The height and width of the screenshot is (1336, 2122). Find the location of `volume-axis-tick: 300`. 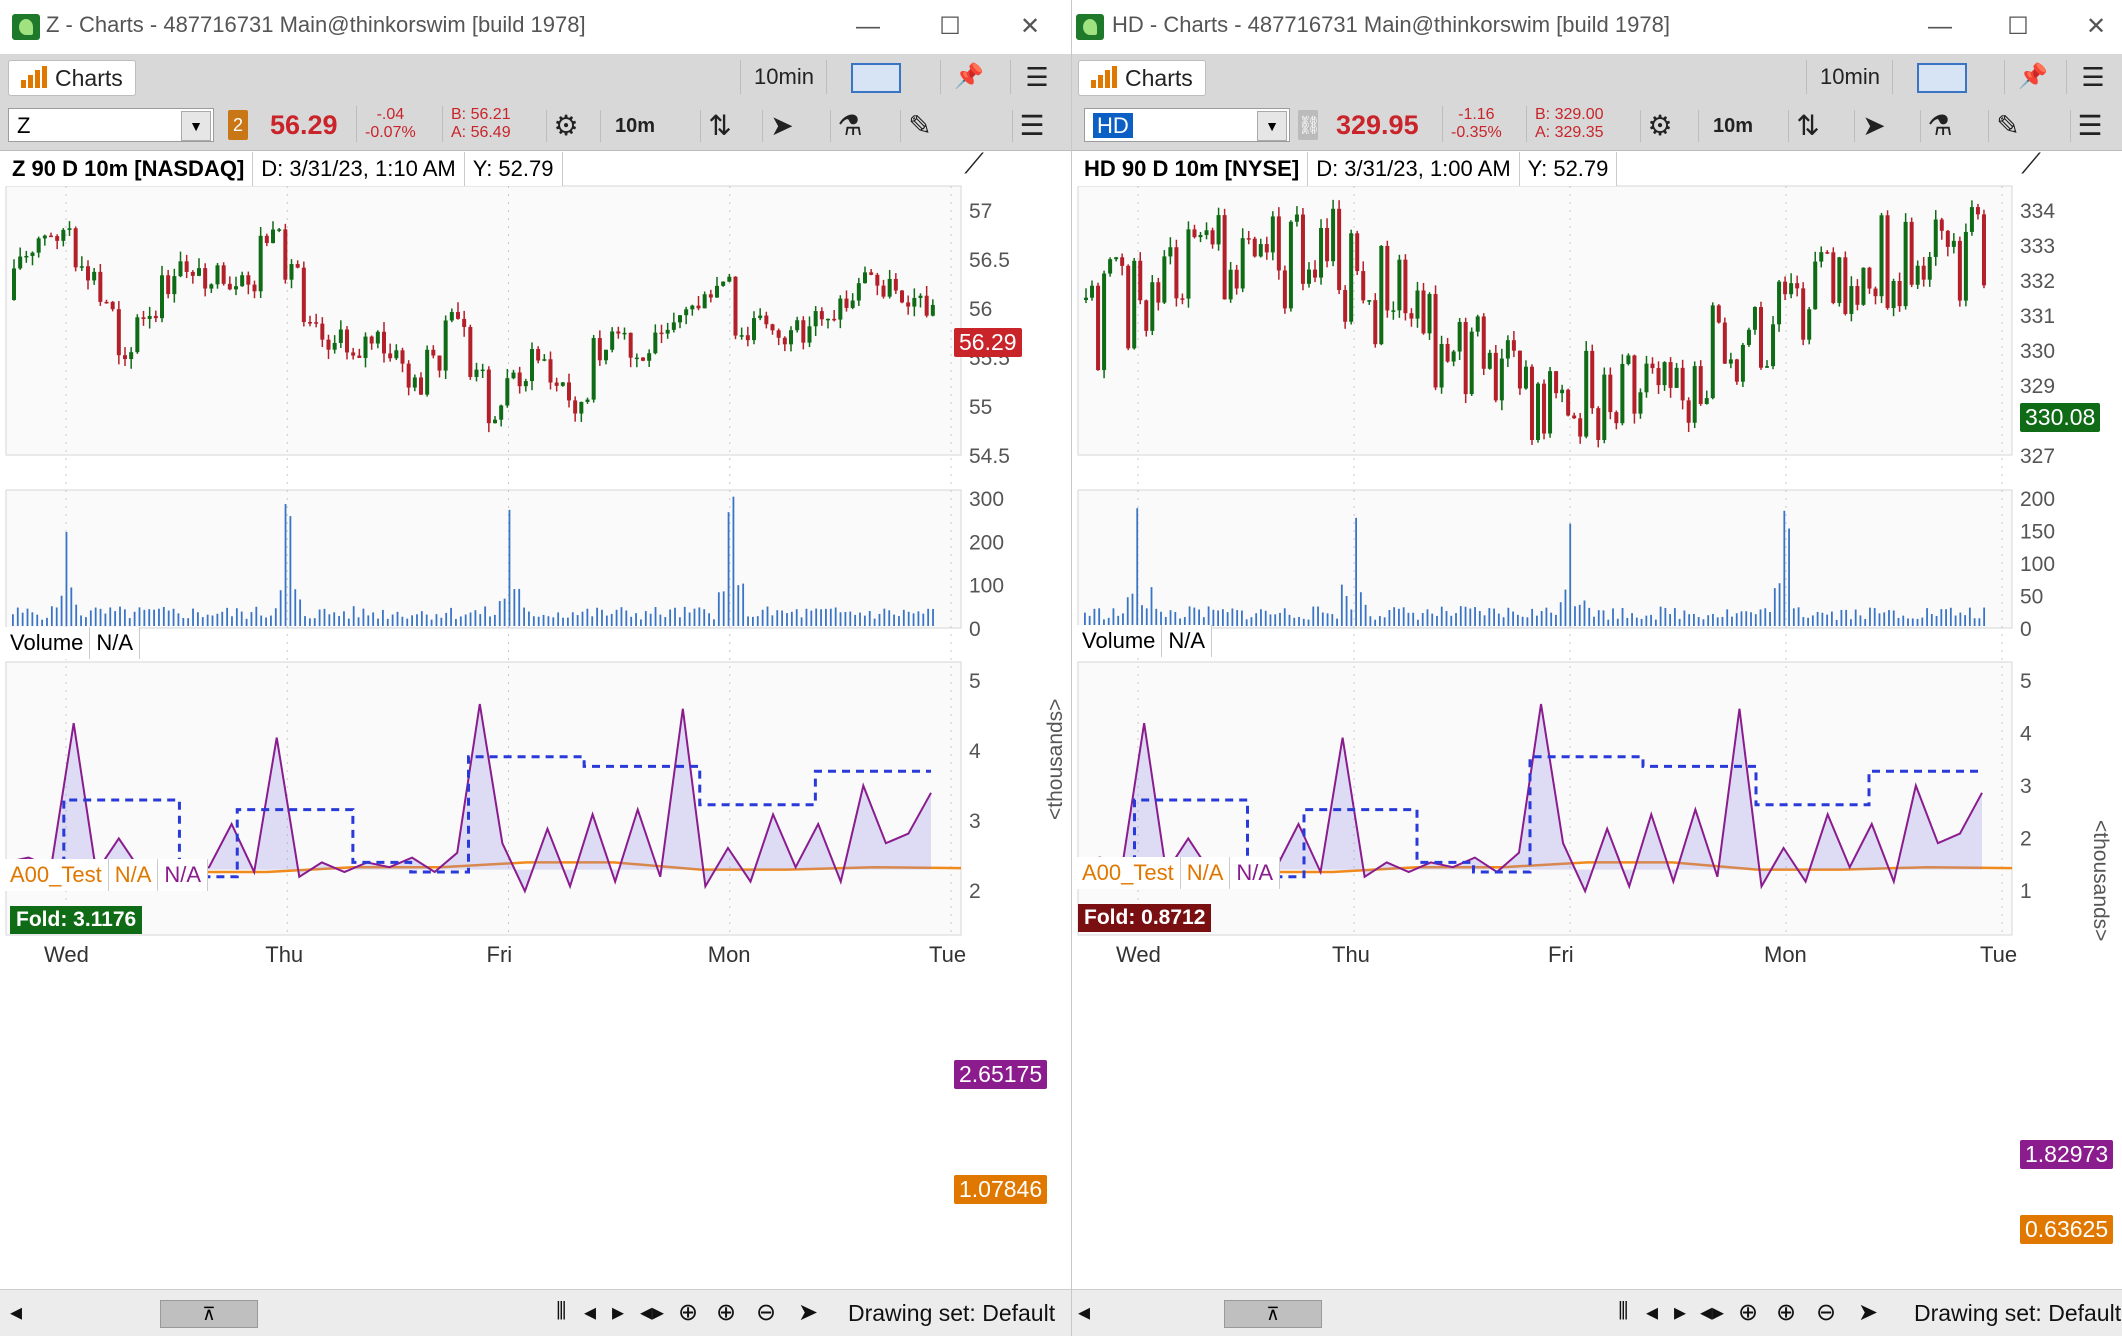

volume-axis-tick: 300 is located at coordinates (986, 499).